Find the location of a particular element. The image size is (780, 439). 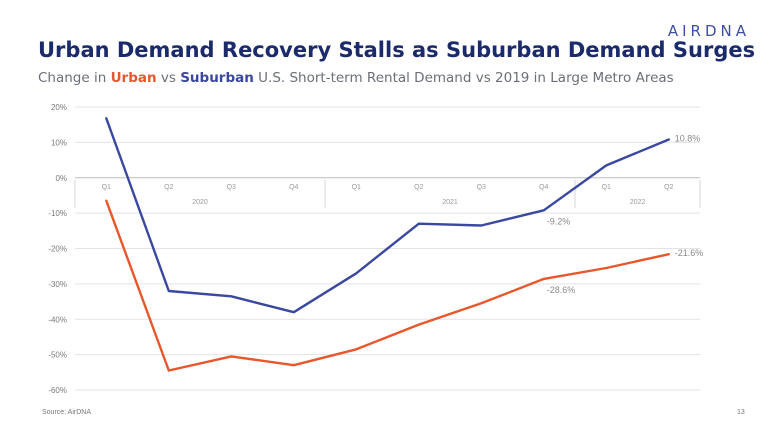

y-tick-label: 10% is located at coordinates (59, 142).